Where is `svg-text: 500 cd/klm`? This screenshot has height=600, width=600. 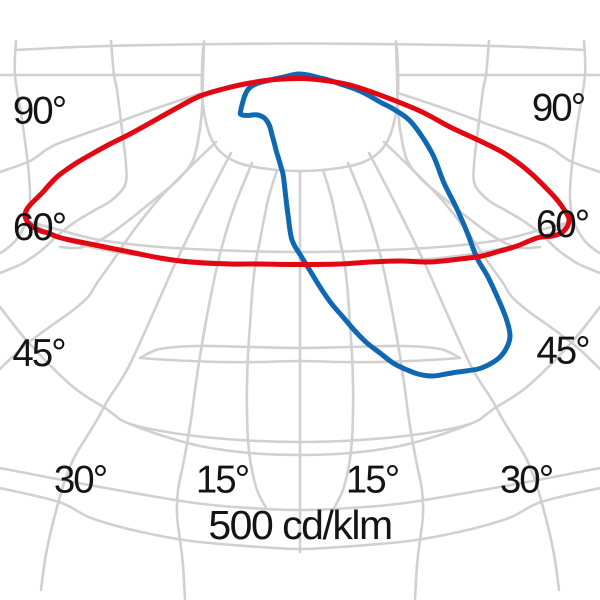
svg-text: 500 cd/klm is located at coordinates (299, 525).